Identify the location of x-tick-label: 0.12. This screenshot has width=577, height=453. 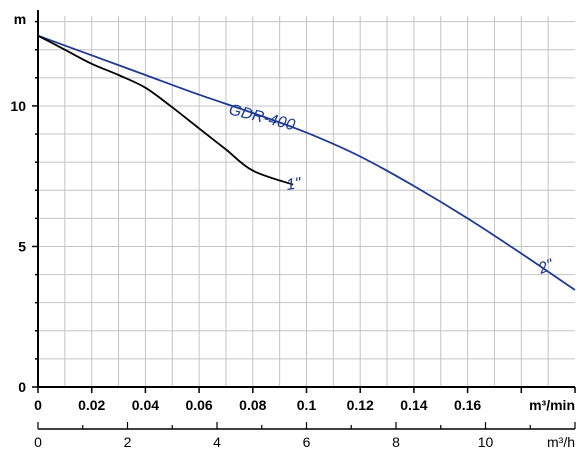
(360, 405).